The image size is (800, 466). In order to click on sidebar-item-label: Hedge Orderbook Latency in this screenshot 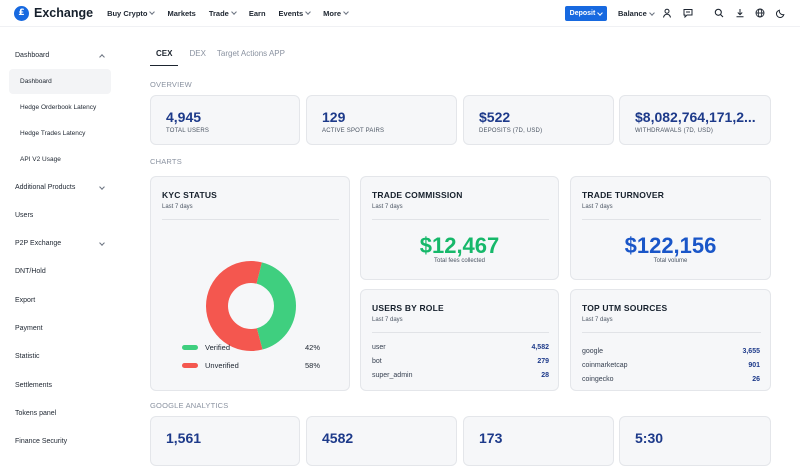, I will do `click(58, 107)`.